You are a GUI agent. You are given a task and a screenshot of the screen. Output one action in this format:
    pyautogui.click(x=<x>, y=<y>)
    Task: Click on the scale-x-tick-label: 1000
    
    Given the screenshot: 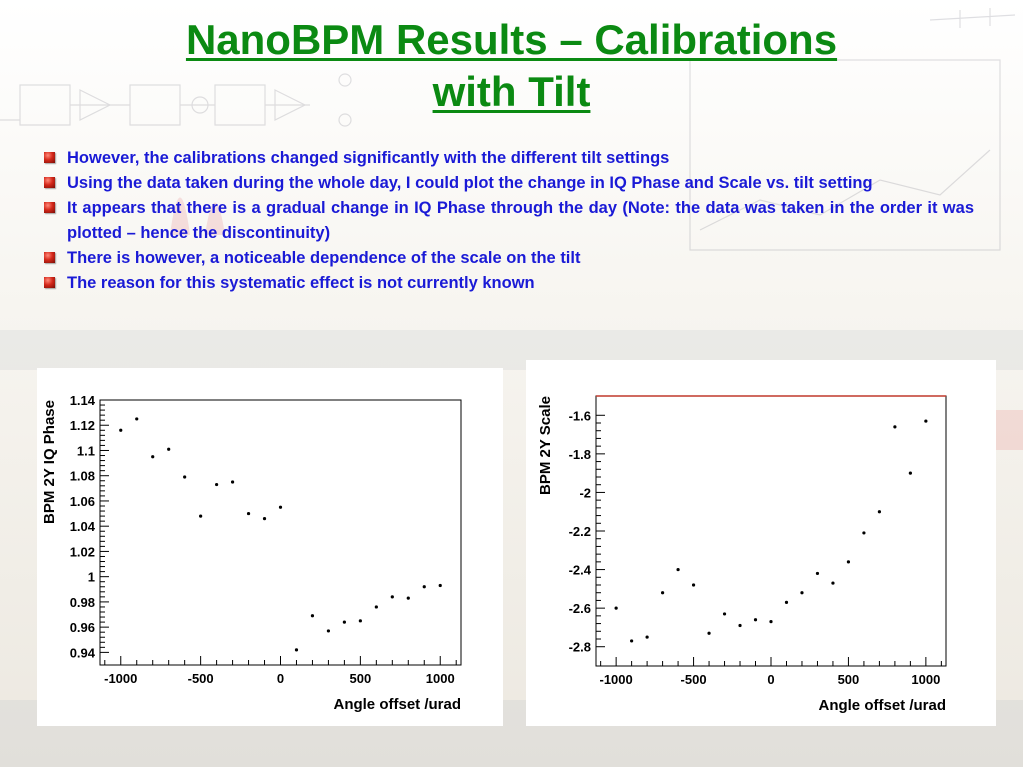 What is the action you would take?
    pyautogui.click(x=925, y=679)
    